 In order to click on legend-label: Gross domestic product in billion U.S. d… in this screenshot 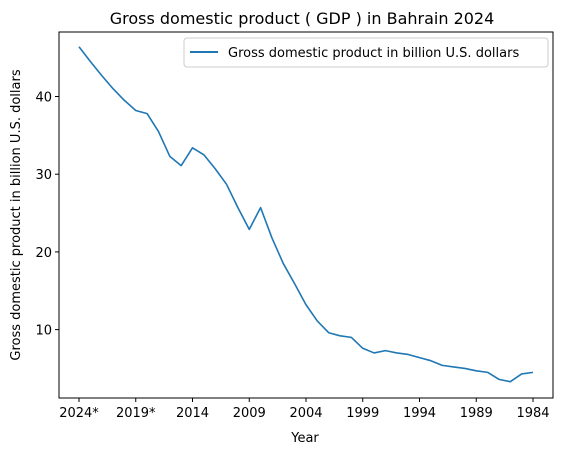, I will do `click(373, 53)`.